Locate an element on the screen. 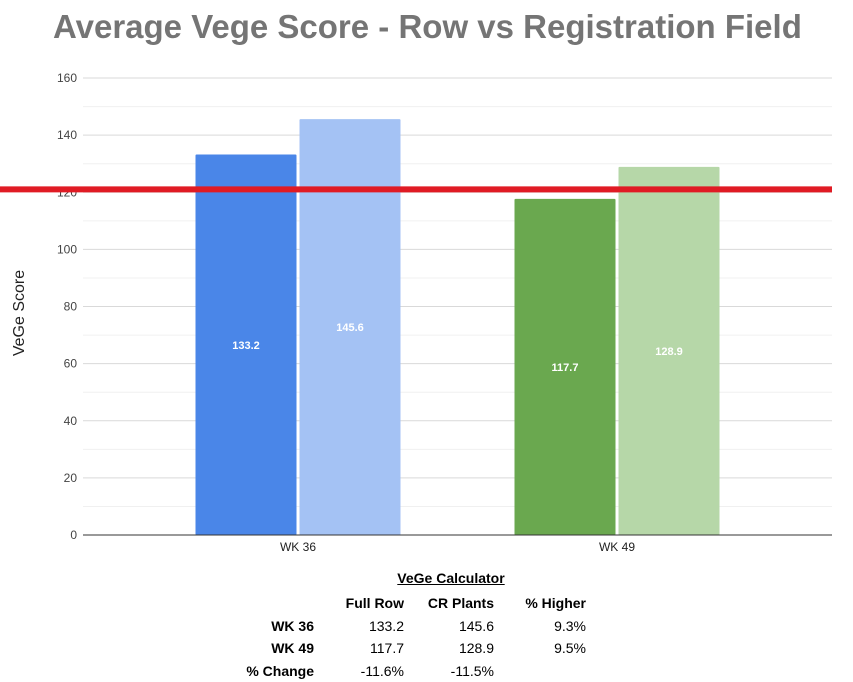 The height and width of the screenshot is (682, 853). bar-value-label: 128.9 is located at coordinates (669, 352).